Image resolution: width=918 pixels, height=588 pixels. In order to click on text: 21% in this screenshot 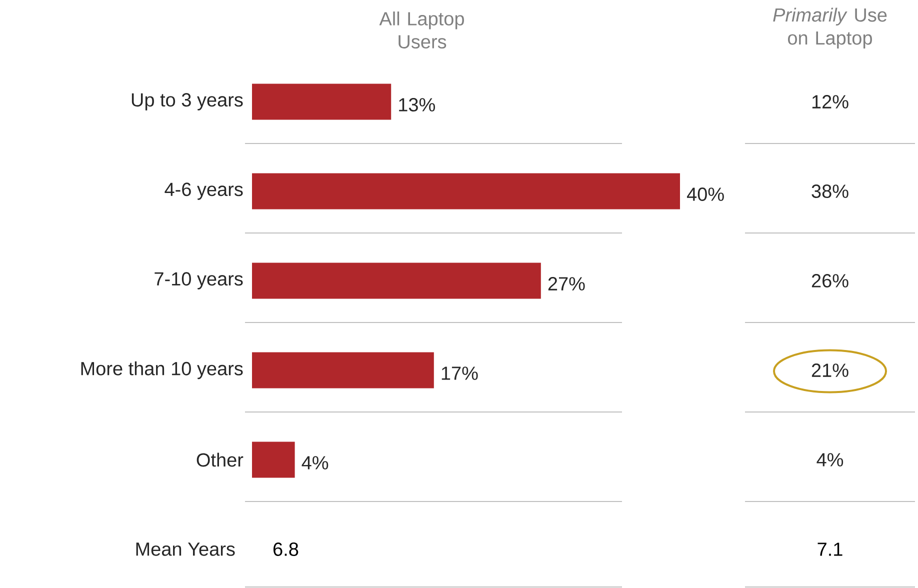, I will do `click(830, 370)`.